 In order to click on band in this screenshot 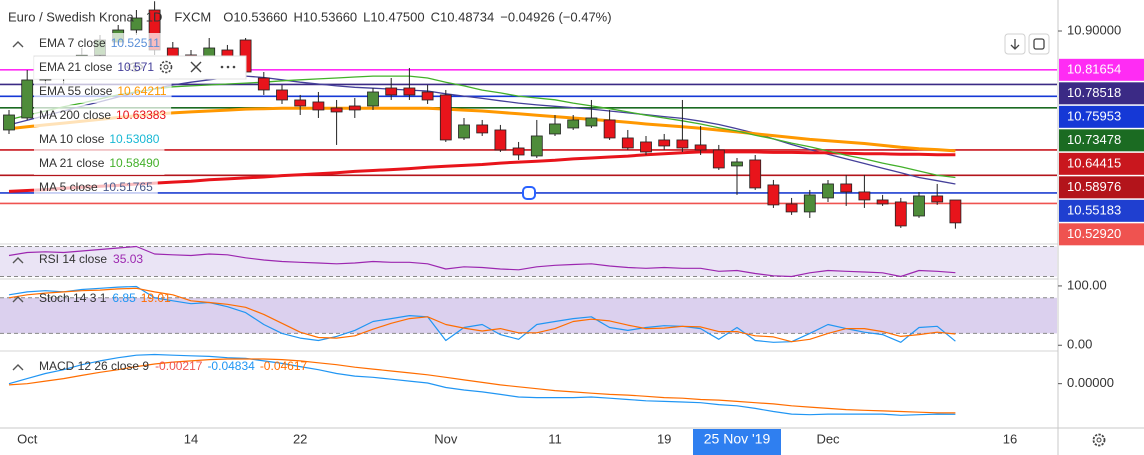, I will do `click(528, 261)`.